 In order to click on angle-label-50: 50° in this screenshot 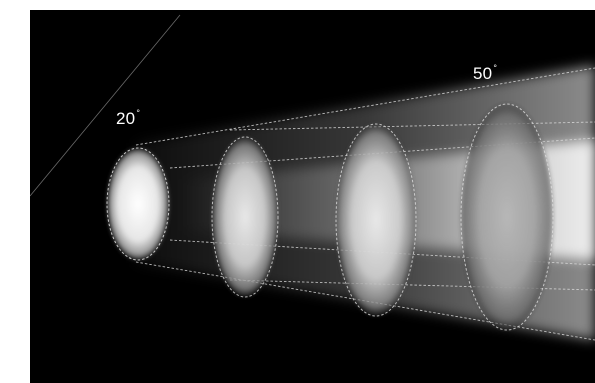, I will do `click(485, 73)`.